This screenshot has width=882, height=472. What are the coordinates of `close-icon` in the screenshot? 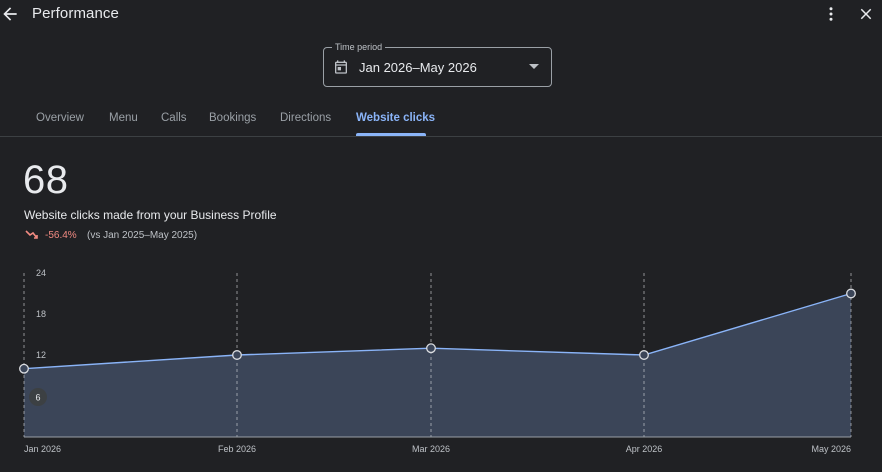 It's located at (866, 14).